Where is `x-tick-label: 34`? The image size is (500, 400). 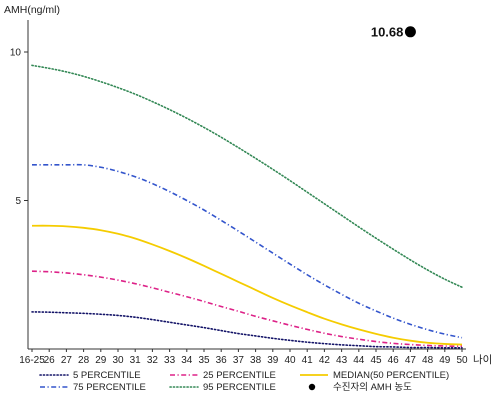
x-tick-label: 34 is located at coordinates (187, 360).